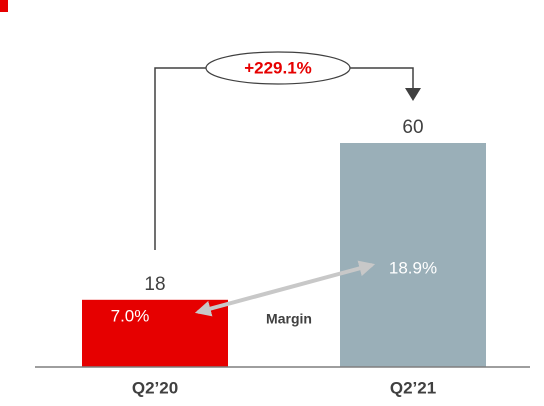  Describe the element at coordinates (289, 319) in the screenshot. I see `margin-label: Margin` at that location.